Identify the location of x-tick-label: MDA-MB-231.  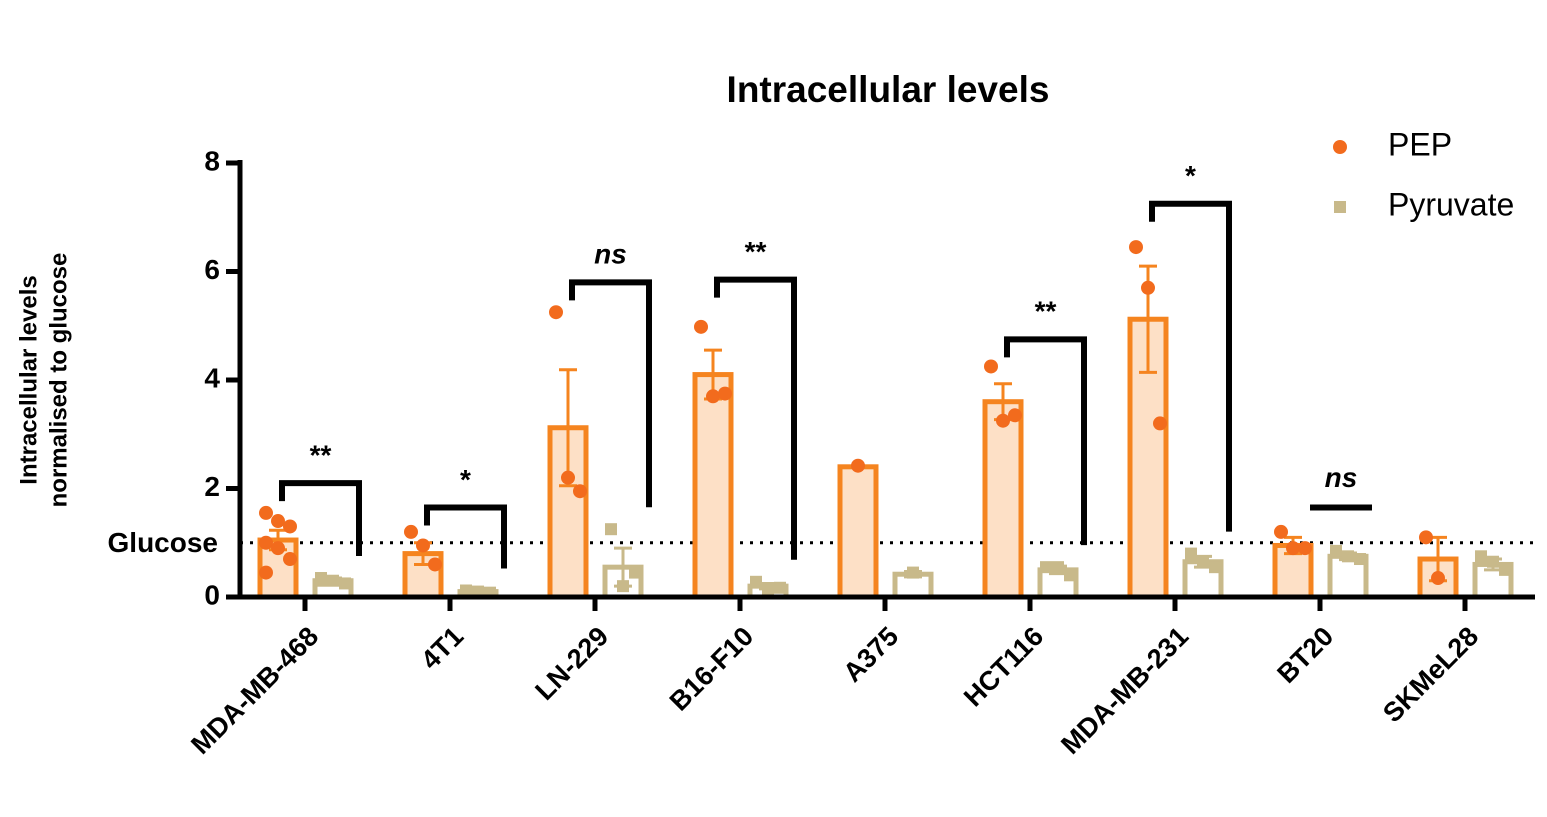
(1124, 690).